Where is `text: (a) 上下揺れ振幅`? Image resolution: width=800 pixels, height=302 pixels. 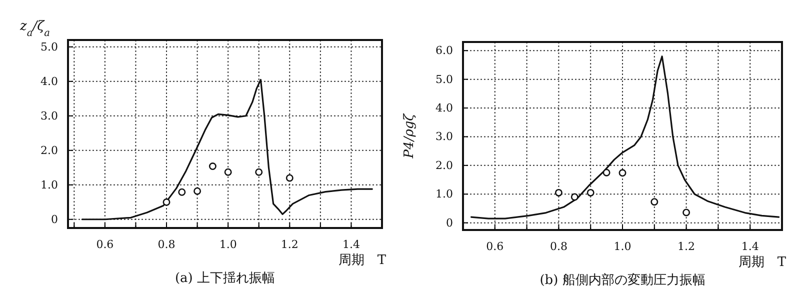
text: (a) 上下揺れ振幅 is located at coordinates (225, 278).